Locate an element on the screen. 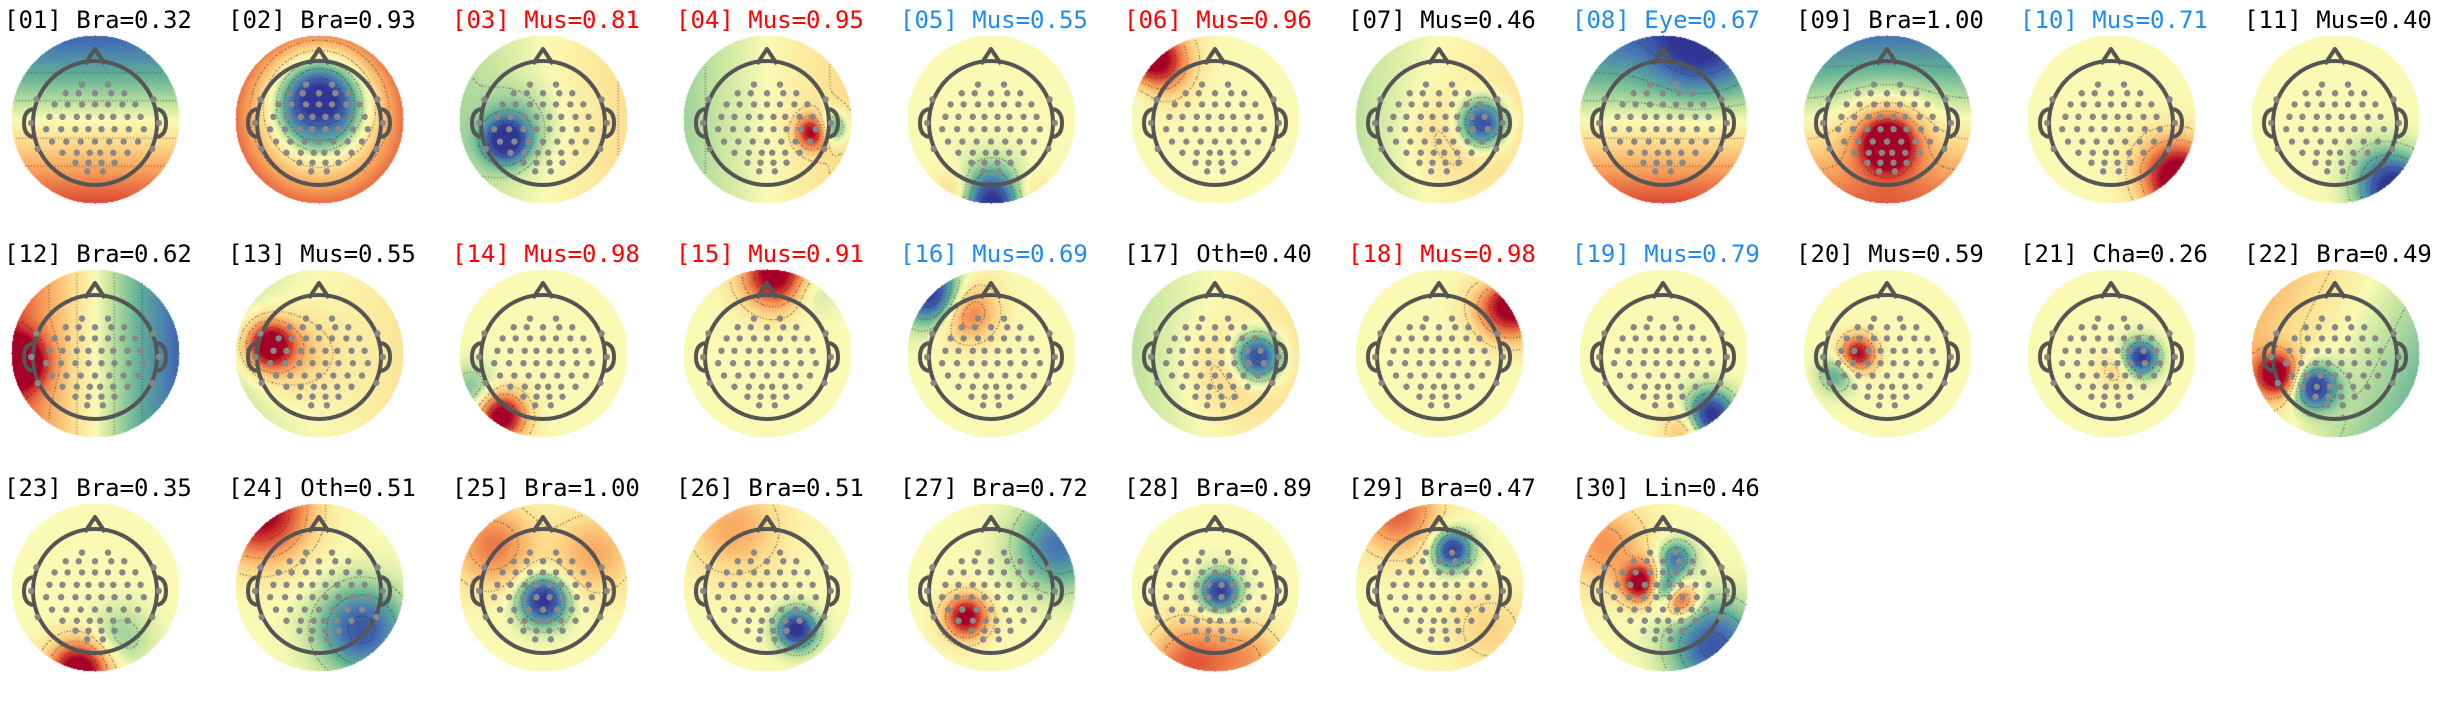  component-title: [11] Mus=0.40 is located at coordinates (2338, 20).